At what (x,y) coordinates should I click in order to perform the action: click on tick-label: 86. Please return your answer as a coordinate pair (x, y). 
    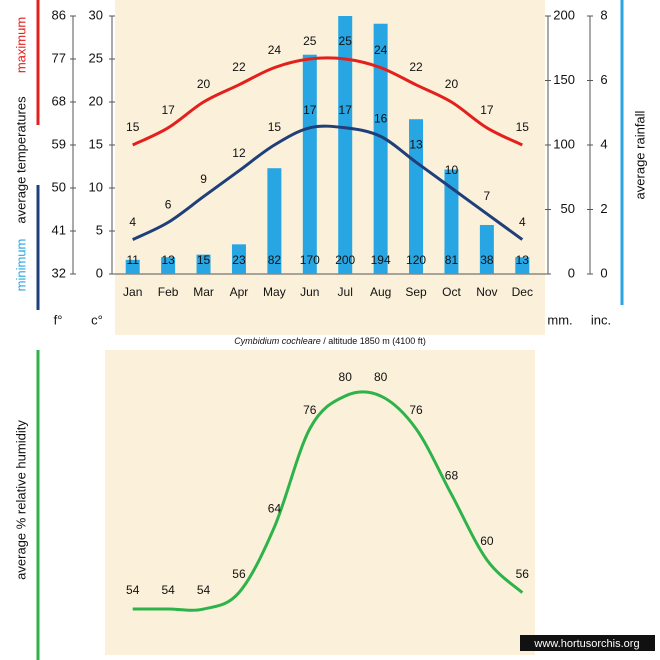
    Looking at the image, I should click on (59, 14).